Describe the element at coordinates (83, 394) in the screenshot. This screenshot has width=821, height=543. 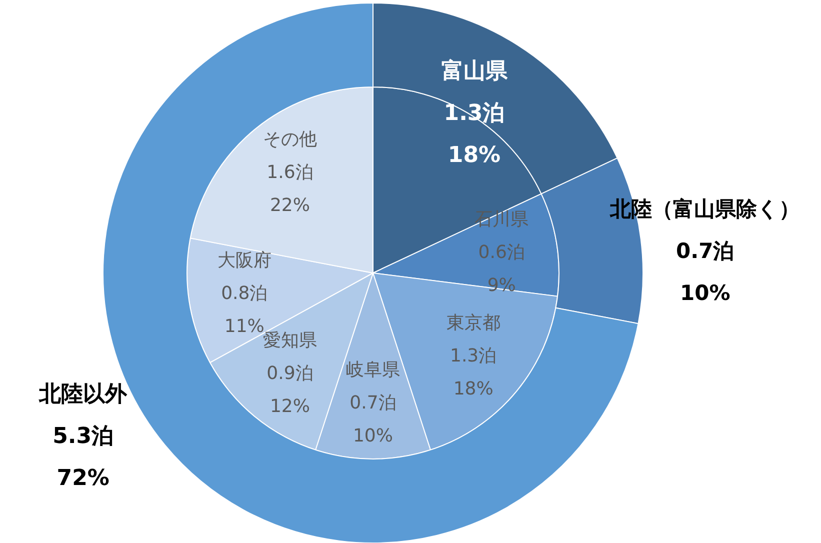
I see `slice-label: 北陸以外` at that location.